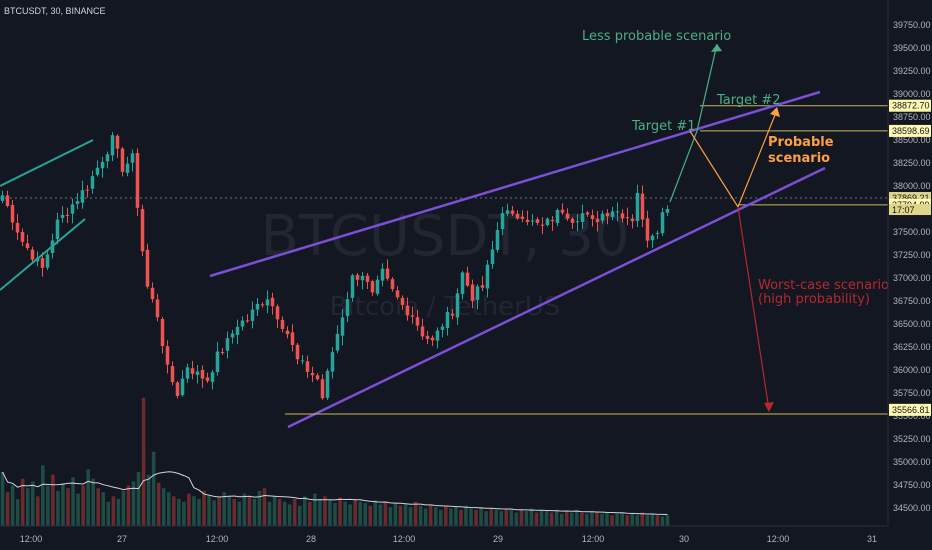  What do you see at coordinates (55, 11) in the screenshot?
I see `chart-title: BTCUSDT, 30, BINANCE` at bounding box center [55, 11].